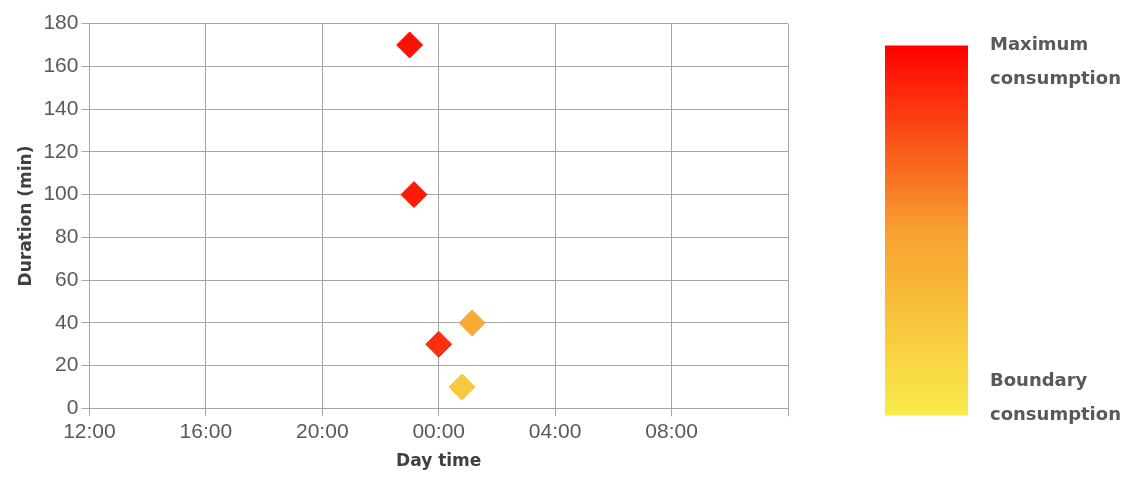  I want to click on x-tick-label: 00:00, so click(438, 430).